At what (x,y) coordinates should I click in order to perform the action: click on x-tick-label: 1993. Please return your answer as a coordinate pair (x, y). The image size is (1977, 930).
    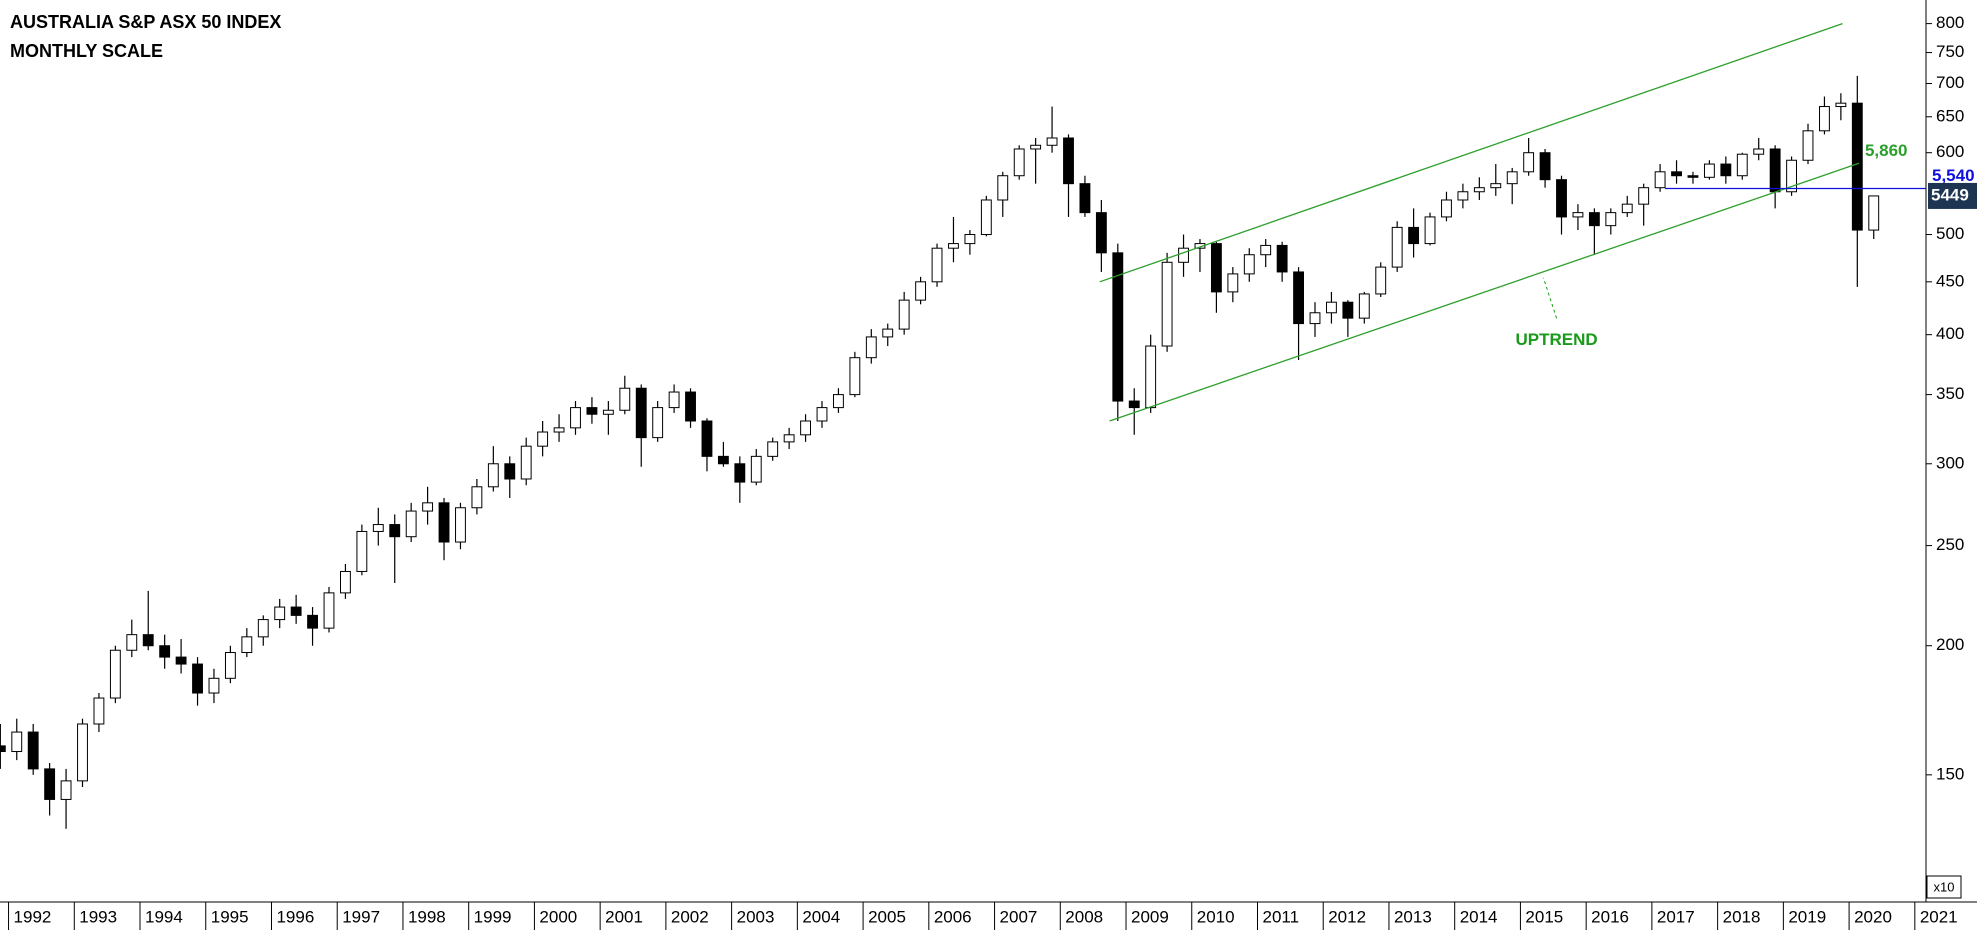
    Looking at the image, I should click on (98, 916).